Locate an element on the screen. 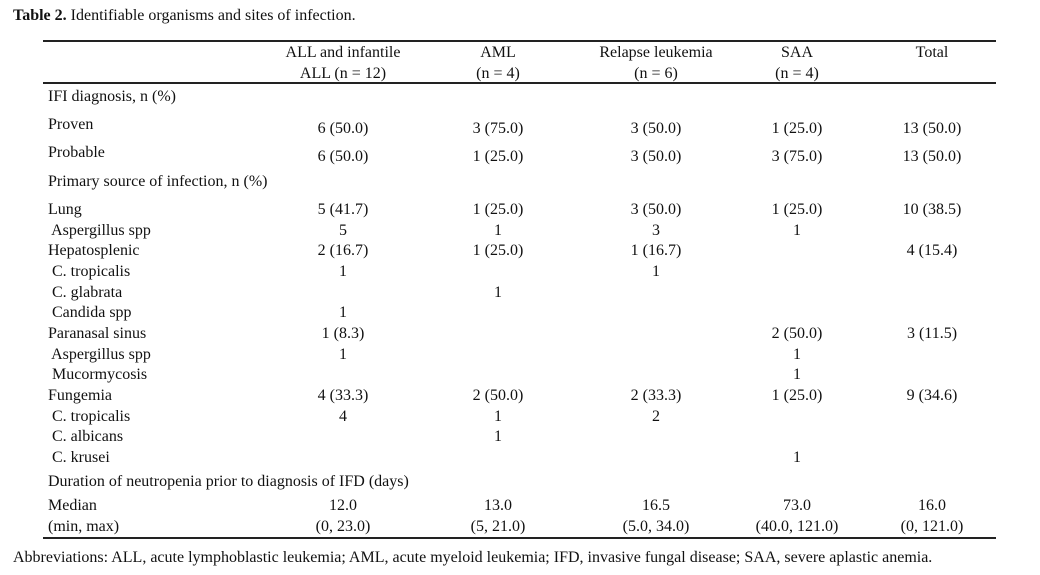  column-header-line1: SAA is located at coordinates (796, 52).